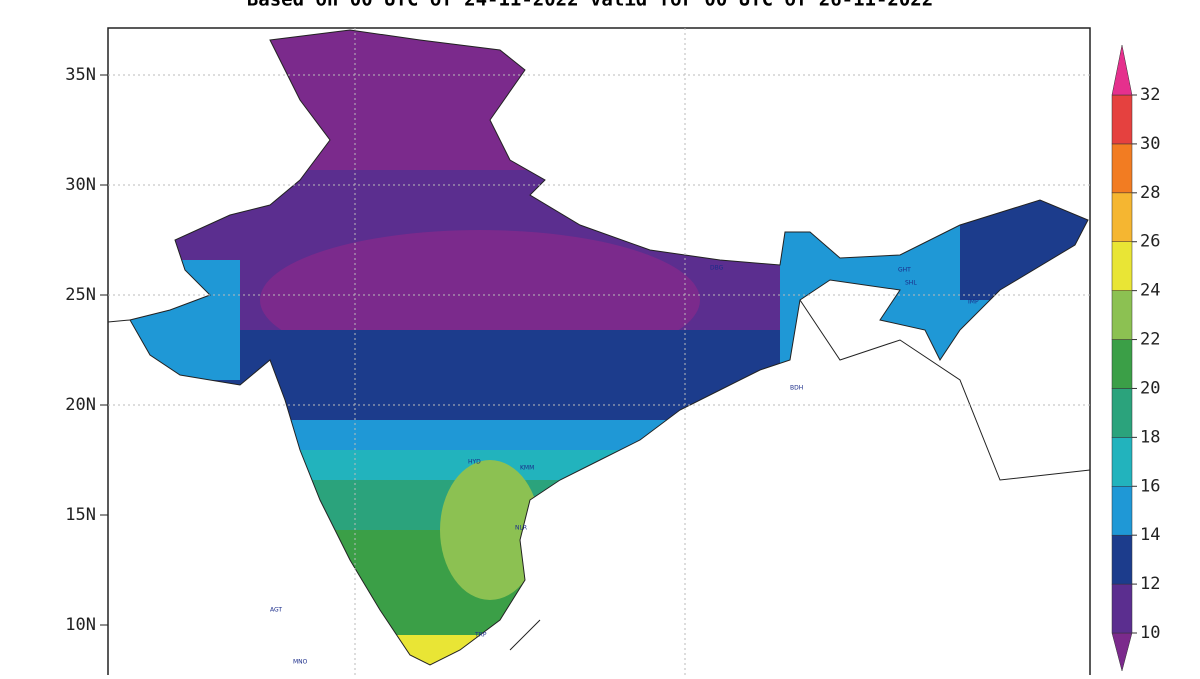 The image size is (1200, 679). Describe the element at coordinates (80, 185) in the screenshot. I see `lat-label: 30N` at that location.